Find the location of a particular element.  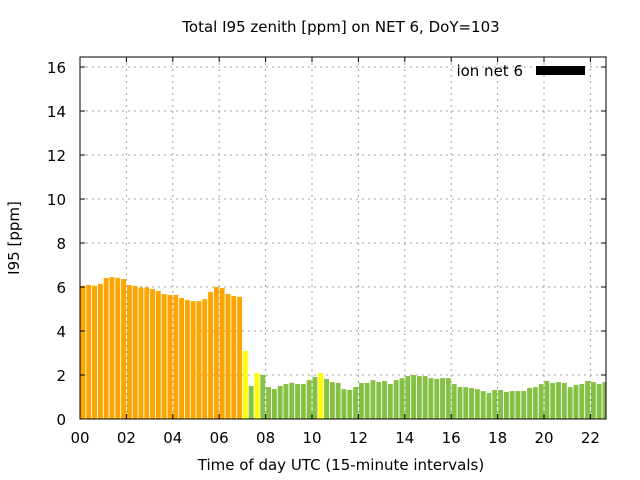

x-tick-label: 04 is located at coordinates (172, 438).